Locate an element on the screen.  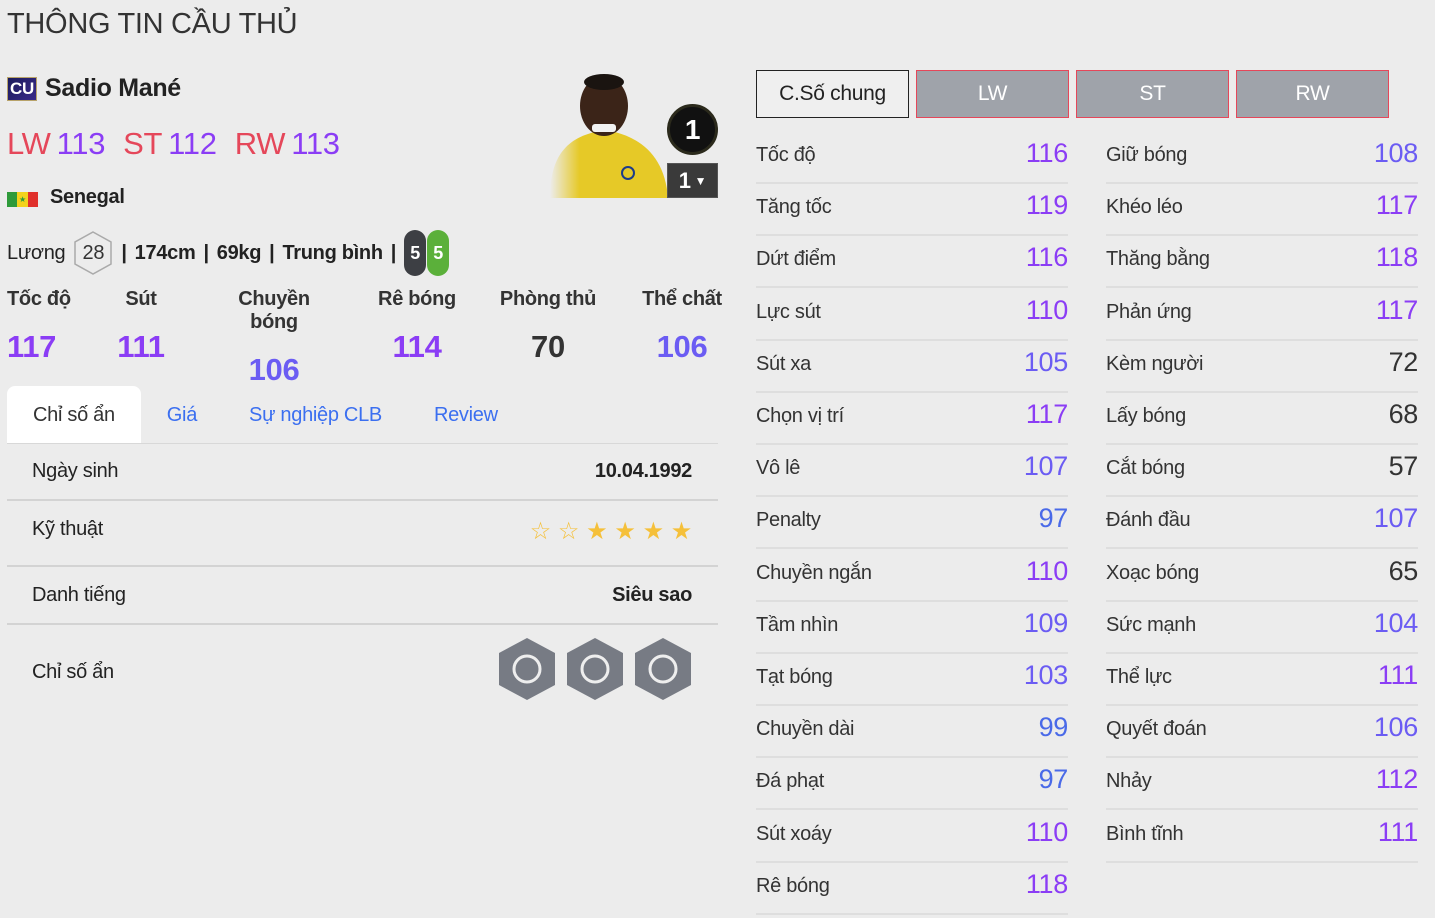
stat-label: Tăng tốc is located at coordinates (794, 207).